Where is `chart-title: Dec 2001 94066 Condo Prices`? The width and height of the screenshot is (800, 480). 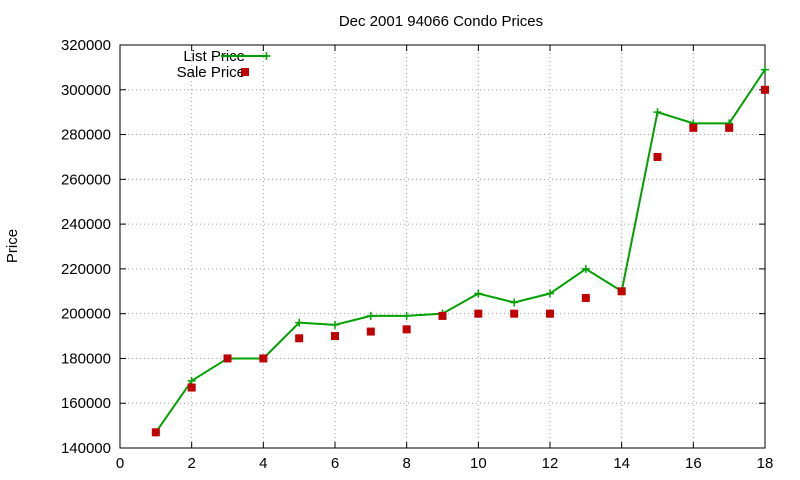
chart-title: Dec 2001 94066 Condo Prices is located at coordinates (441, 21).